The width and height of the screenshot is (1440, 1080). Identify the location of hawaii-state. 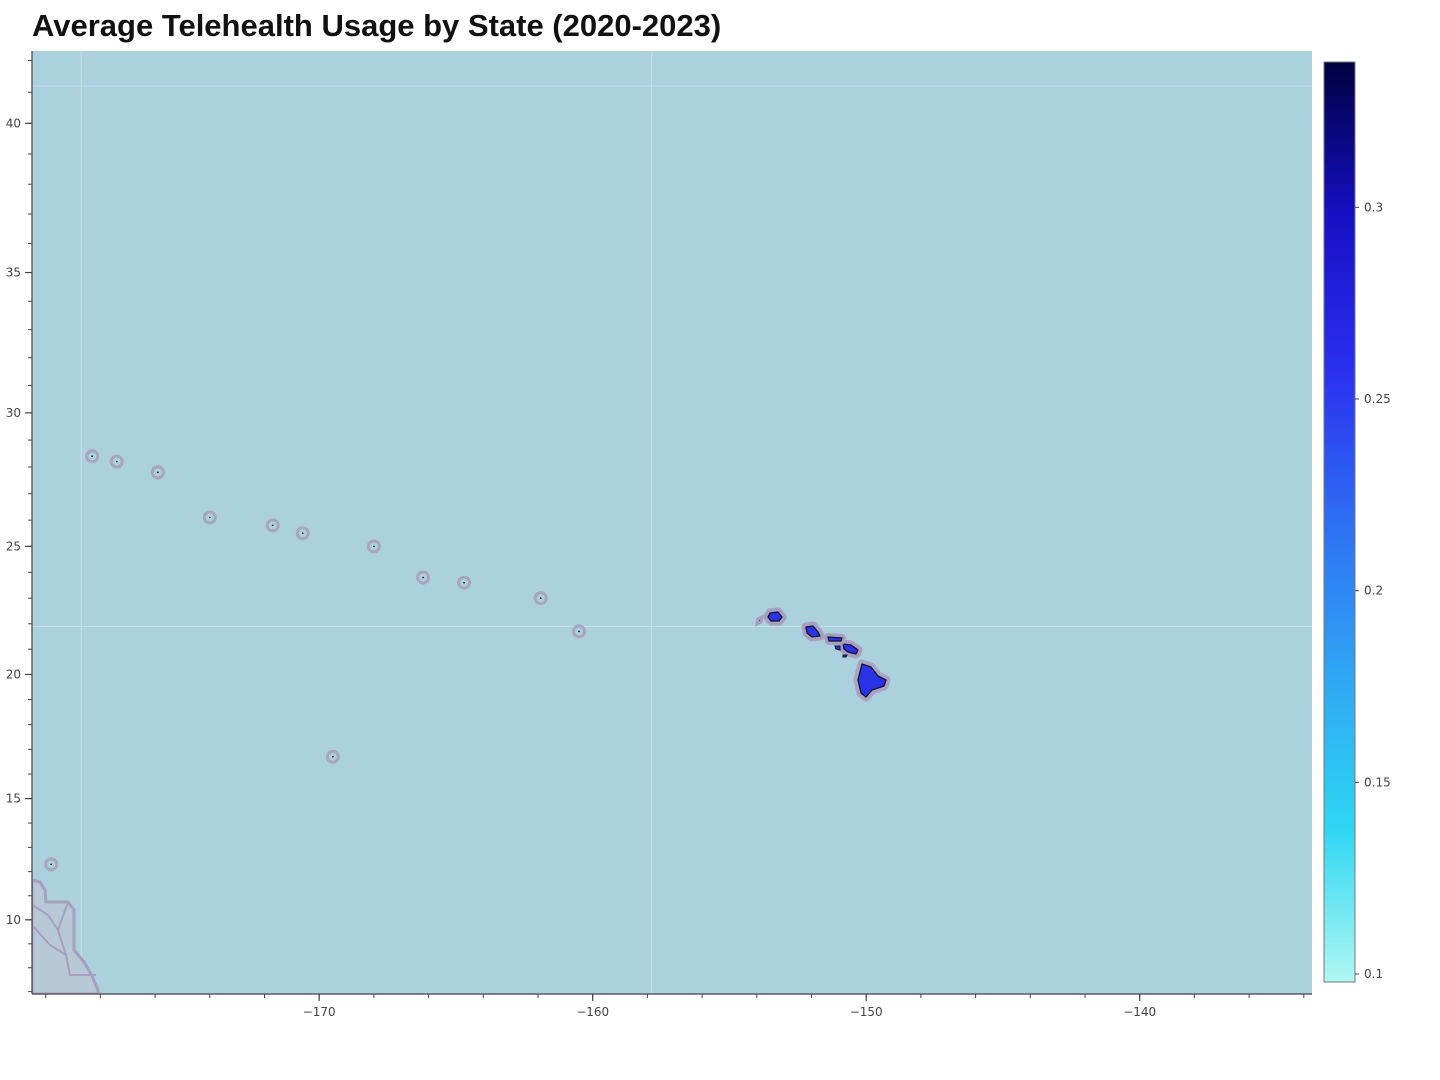
(822, 654).